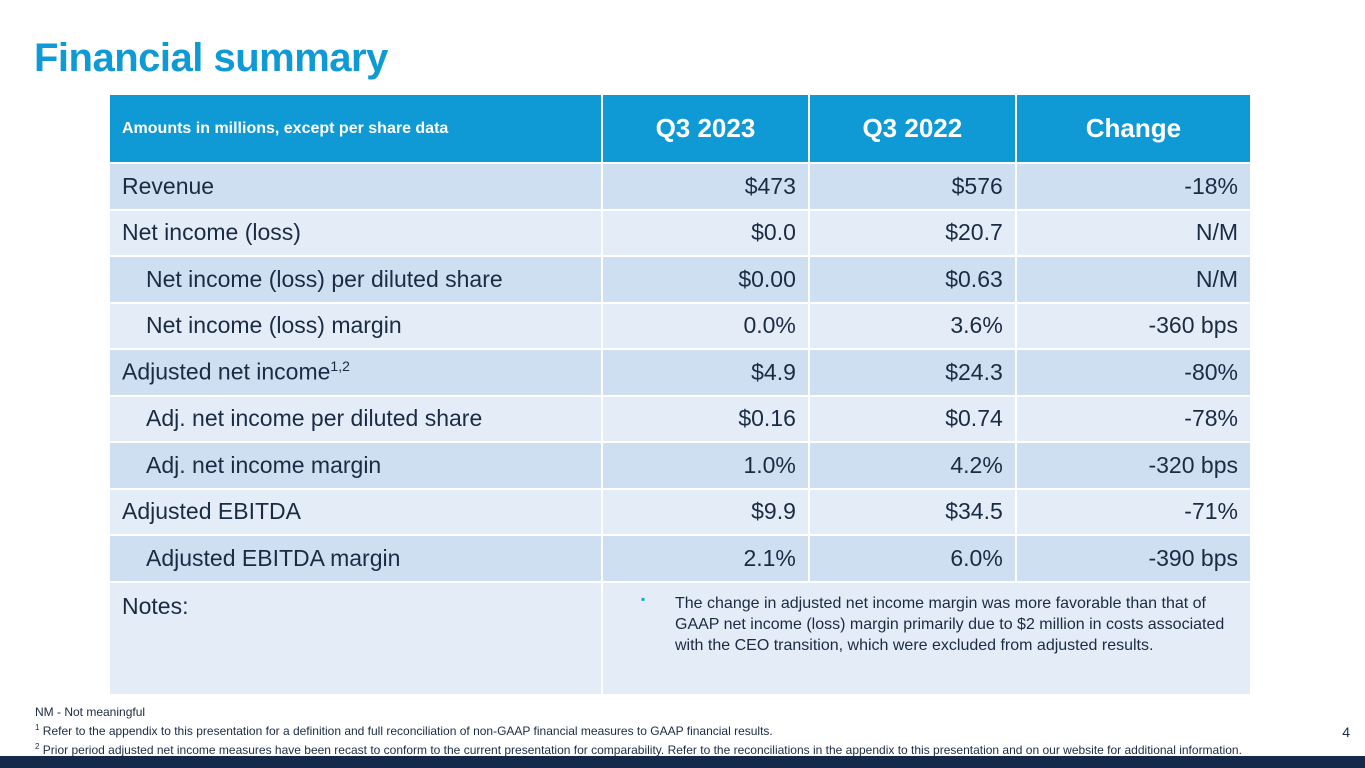 The image size is (1365, 768). What do you see at coordinates (90, 712) in the screenshot?
I see `footnote-nm: NM - Not meaningful` at bounding box center [90, 712].